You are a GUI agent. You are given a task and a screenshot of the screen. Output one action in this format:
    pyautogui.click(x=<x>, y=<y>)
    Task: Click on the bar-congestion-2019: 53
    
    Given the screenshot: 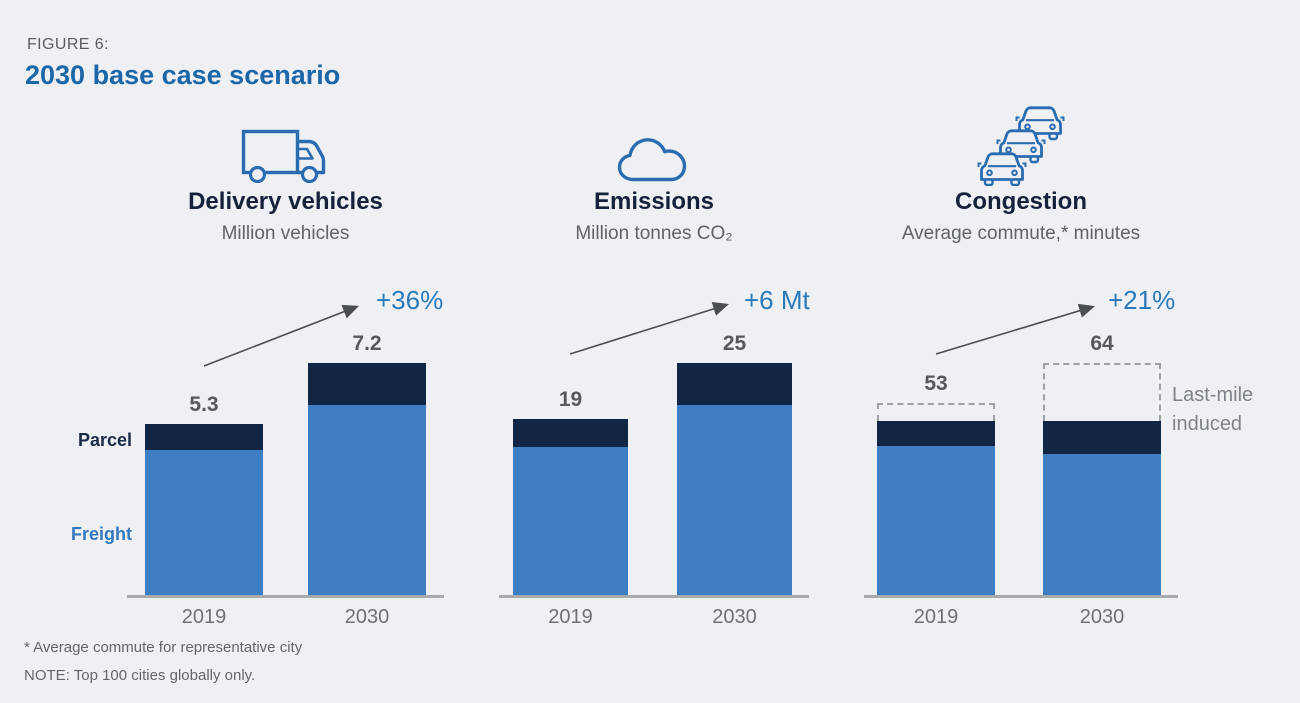 What is the action you would take?
    pyautogui.click(x=936, y=483)
    